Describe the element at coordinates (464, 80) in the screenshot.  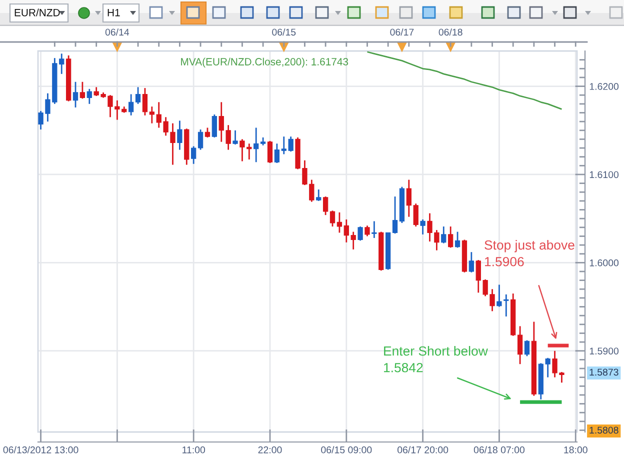
I see `line-series` at that location.